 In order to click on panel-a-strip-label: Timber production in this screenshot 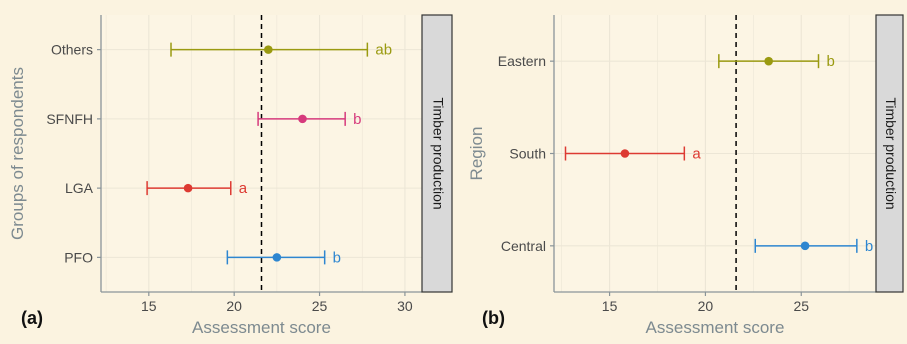, I will do `click(438, 153)`.